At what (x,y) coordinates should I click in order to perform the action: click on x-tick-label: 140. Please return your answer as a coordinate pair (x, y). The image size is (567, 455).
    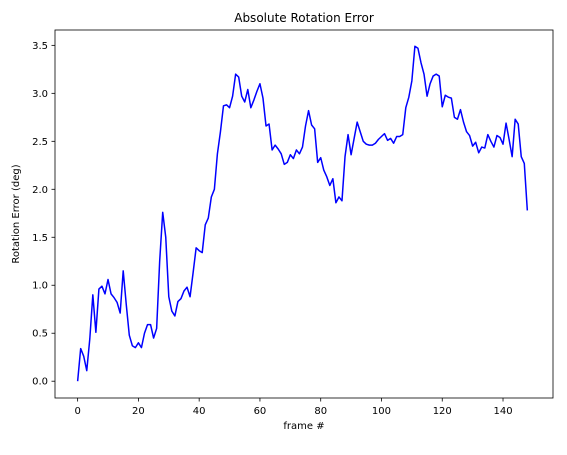
    Looking at the image, I should click on (502, 411).